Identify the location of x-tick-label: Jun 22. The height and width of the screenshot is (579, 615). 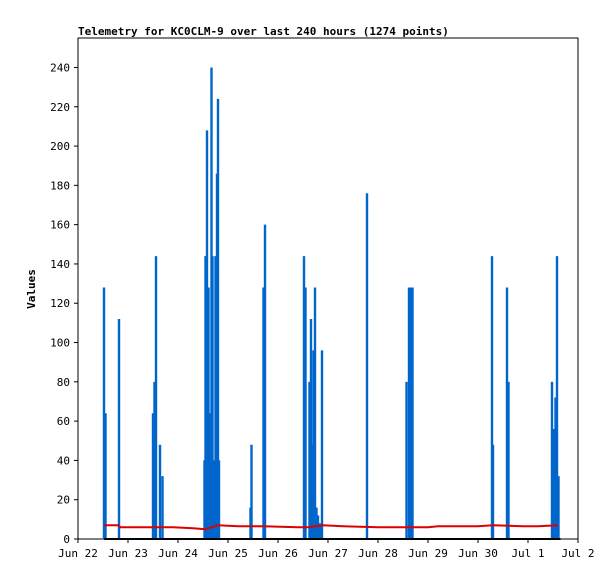
(78, 553).